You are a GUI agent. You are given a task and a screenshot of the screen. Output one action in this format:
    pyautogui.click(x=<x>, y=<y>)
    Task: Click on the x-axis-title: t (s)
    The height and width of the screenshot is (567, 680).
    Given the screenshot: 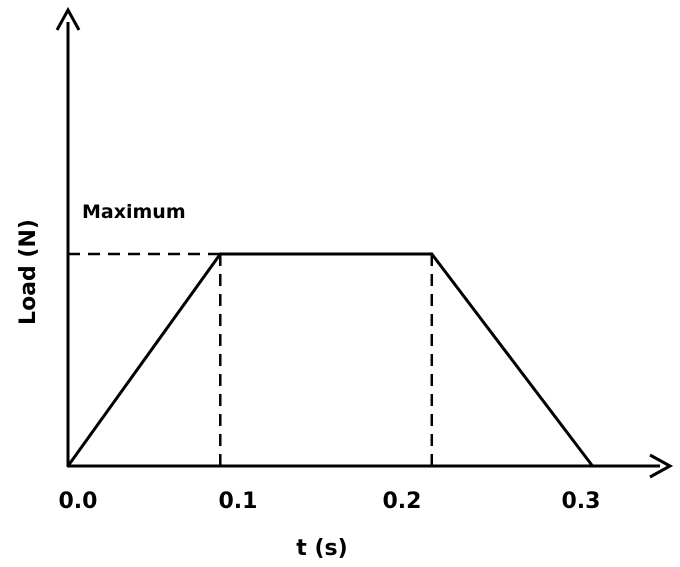 What is the action you would take?
    pyautogui.click(x=321, y=548)
    